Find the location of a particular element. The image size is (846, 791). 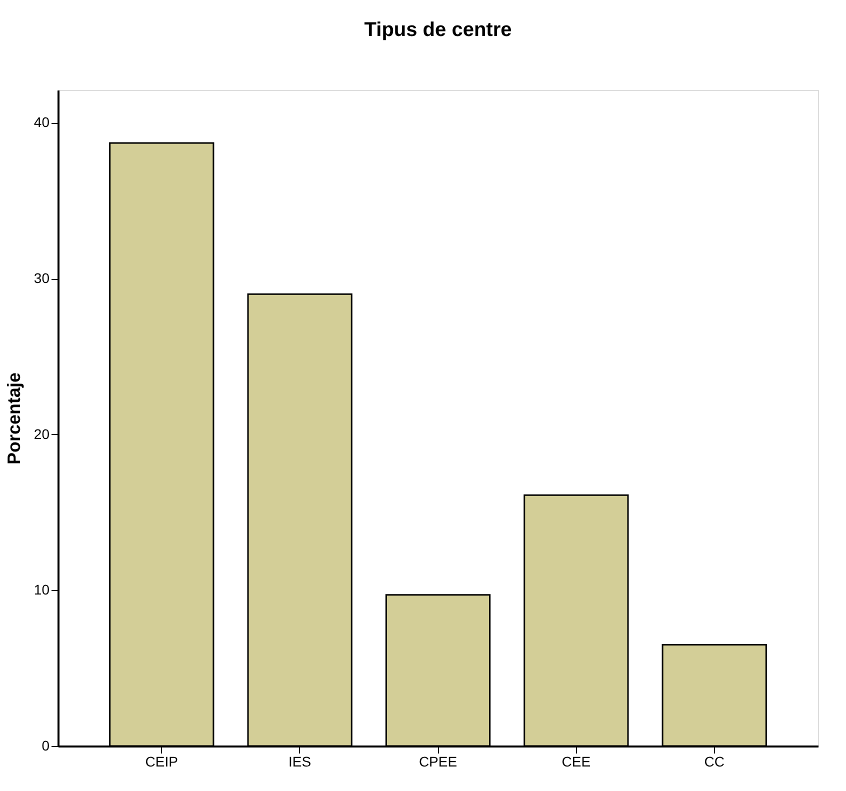

y-tick-label: 40 is located at coordinates (42, 122).